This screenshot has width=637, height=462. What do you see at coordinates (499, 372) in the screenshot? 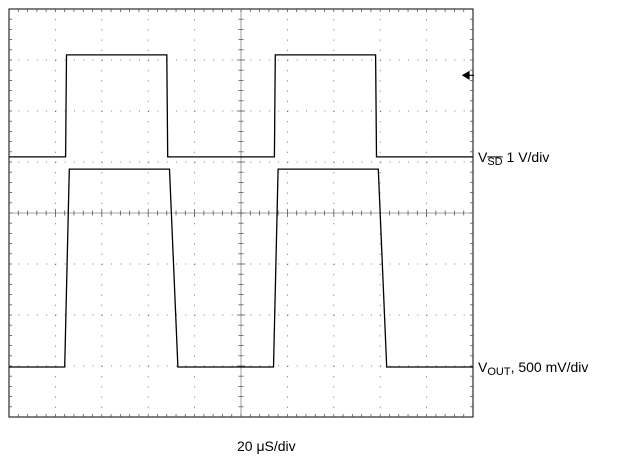
I see `trace-label-subscript: OUT` at bounding box center [499, 372].